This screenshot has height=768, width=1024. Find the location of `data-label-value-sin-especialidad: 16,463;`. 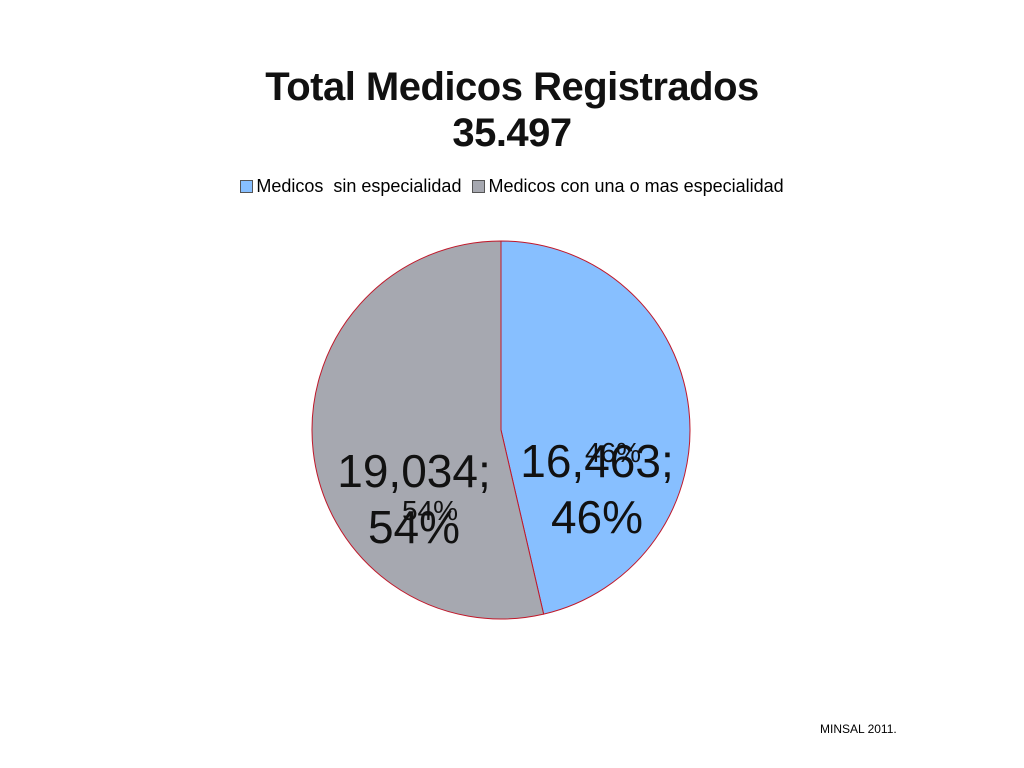

data-label-value-sin-especialidad: 16,463; is located at coordinates (596, 461).